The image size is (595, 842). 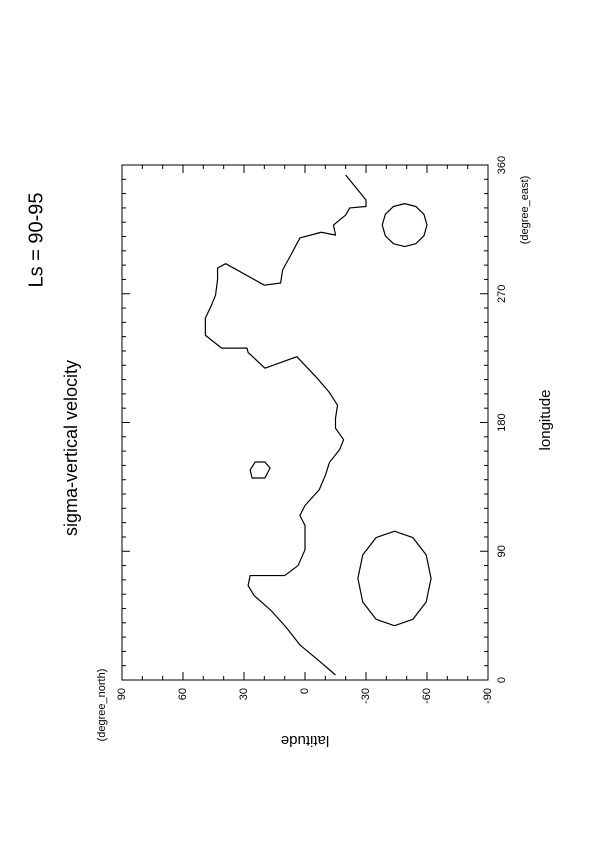 What do you see at coordinates (71, 448) in the screenshot?
I see `chart-subtitle: sigma-vertical velocity` at bounding box center [71, 448].